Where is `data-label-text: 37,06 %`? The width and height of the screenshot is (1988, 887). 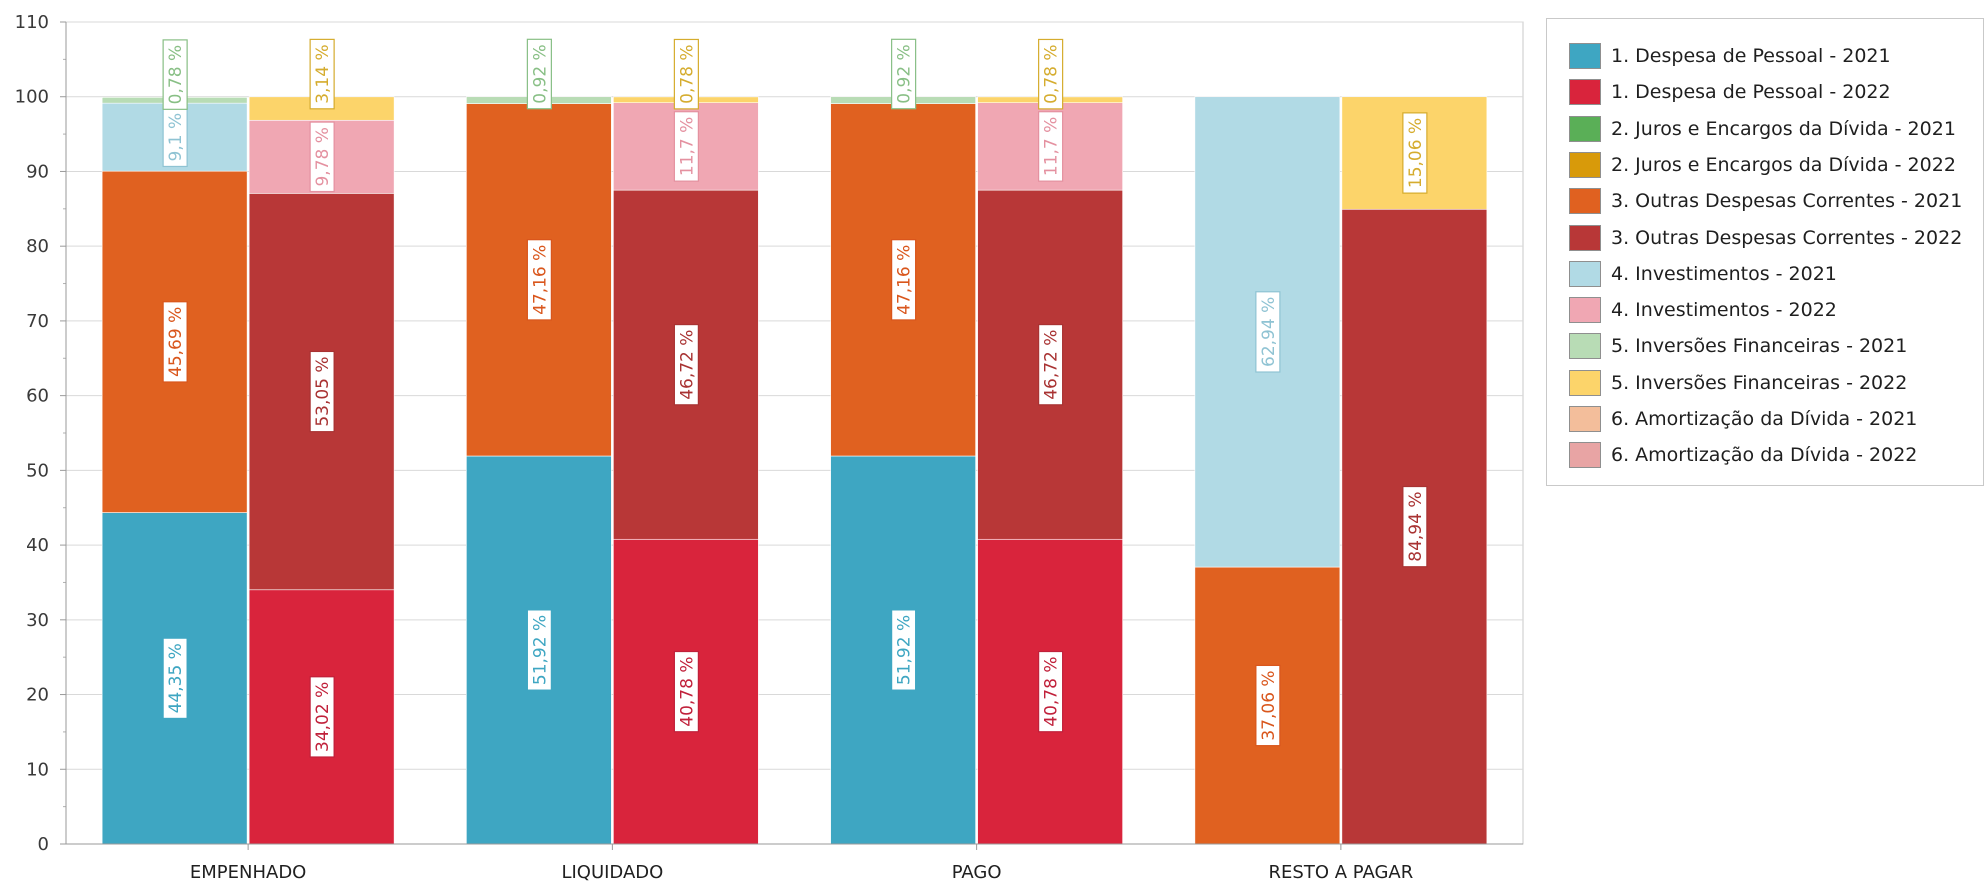 data-label-text: 37,06 % is located at coordinates (1269, 705).